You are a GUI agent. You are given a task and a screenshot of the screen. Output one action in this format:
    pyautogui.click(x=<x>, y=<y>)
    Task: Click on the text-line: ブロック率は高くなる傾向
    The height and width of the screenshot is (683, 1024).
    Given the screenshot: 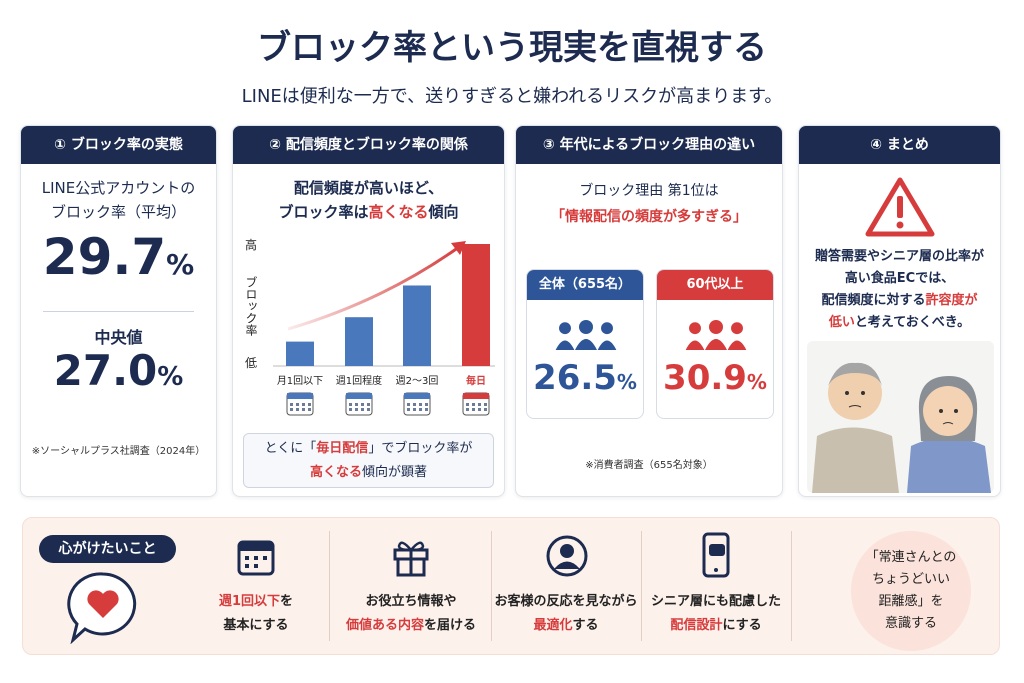 What is the action you would take?
    pyautogui.click(x=368, y=212)
    